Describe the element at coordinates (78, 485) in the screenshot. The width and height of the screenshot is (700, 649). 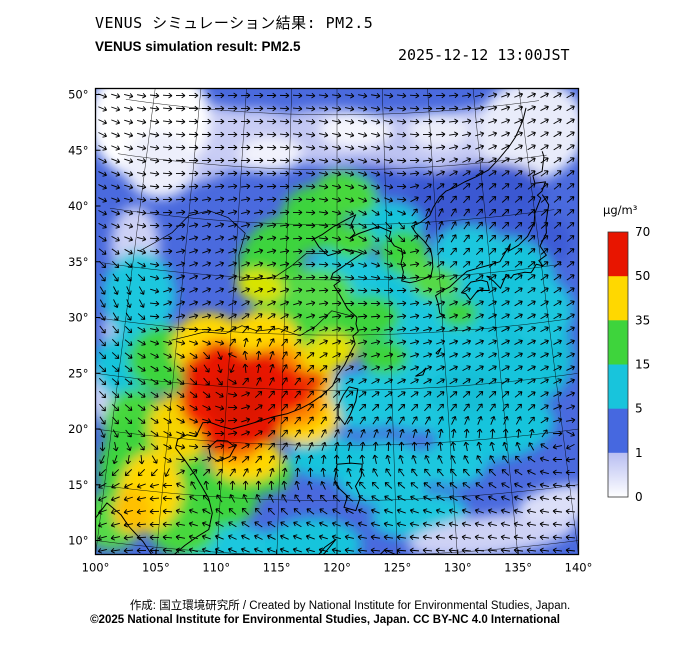
I see `svg-text: 15°` at that location.